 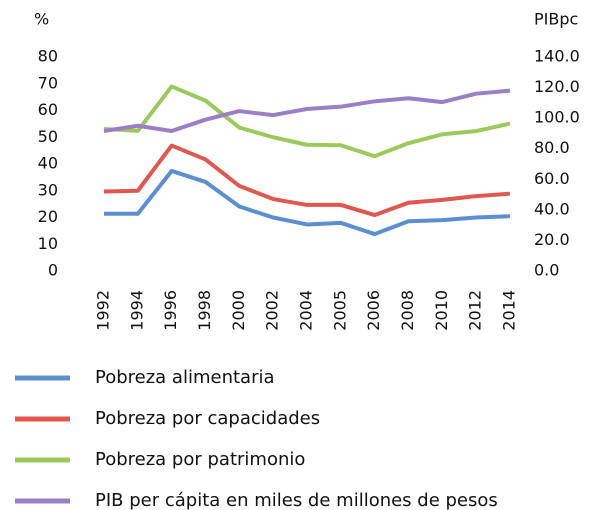 What do you see at coordinates (48, 216) in the screenshot?
I see `y-tick-label: 20` at bounding box center [48, 216].